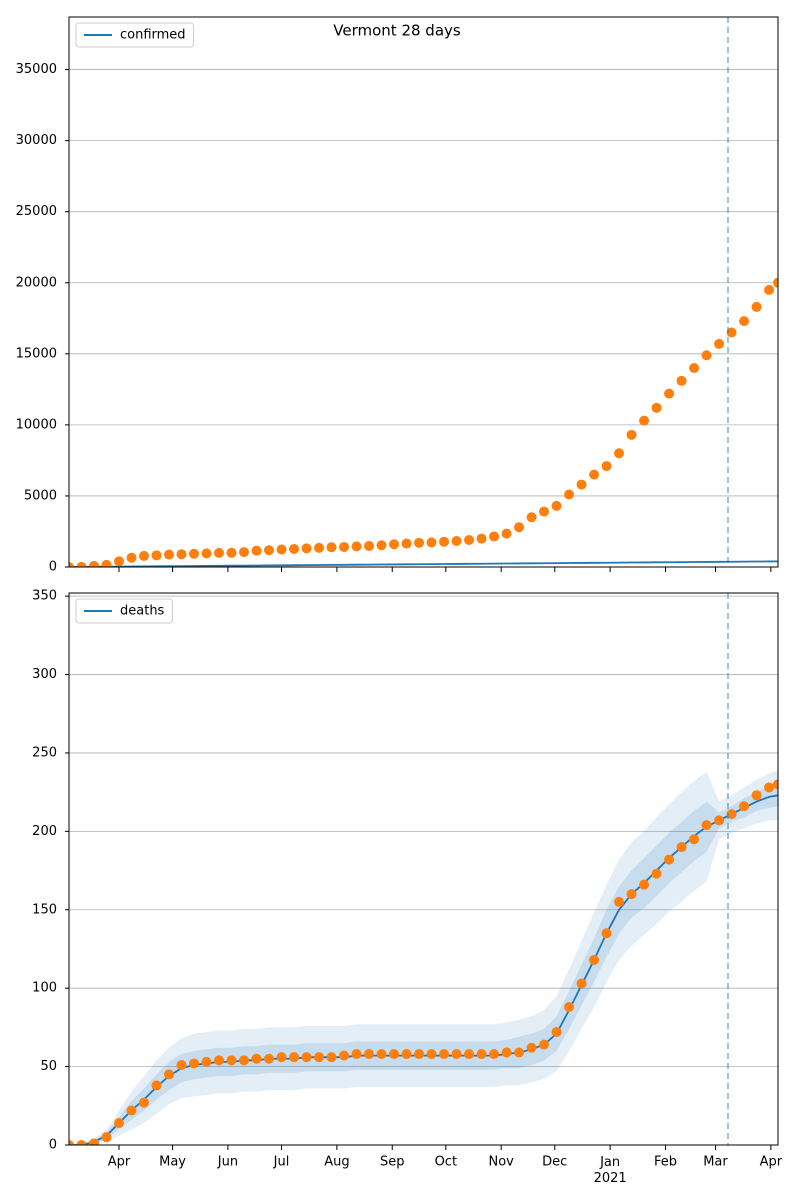 The height and width of the screenshot is (1200, 800). What do you see at coordinates (665, 1162) in the screenshot?
I see `x-tick-label: Feb` at bounding box center [665, 1162].